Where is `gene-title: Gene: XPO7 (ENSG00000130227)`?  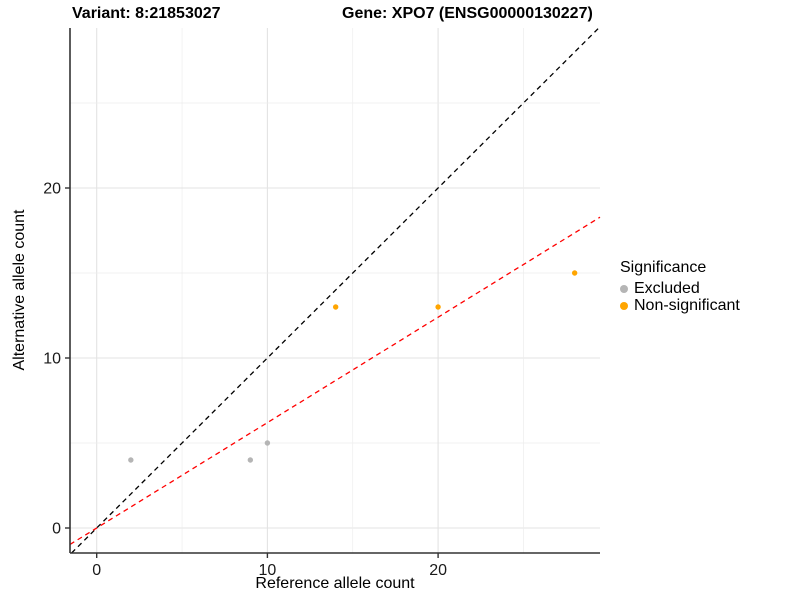 gene-title: Gene: XPO7 (ENSG00000130227) is located at coordinates (467, 13).